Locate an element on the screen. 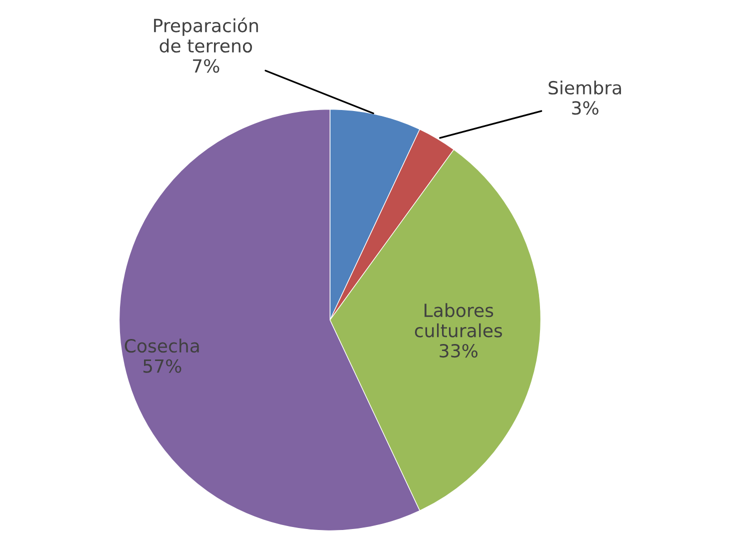 This screenshot has width=732, height=535. slice-label: Cosecha is located at coordinates (161, 345).